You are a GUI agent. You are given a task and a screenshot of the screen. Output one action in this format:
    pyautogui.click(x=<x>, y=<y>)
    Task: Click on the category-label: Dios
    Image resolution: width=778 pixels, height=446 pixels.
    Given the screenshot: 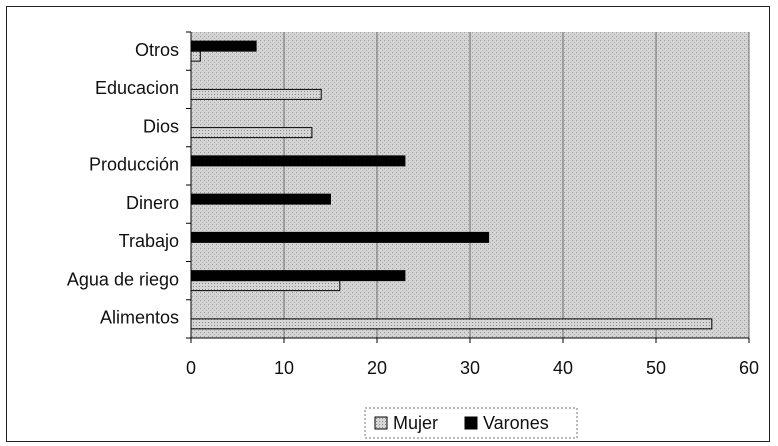 What is the action you would take?
    pyautogui.click(x=161, y=126)
    